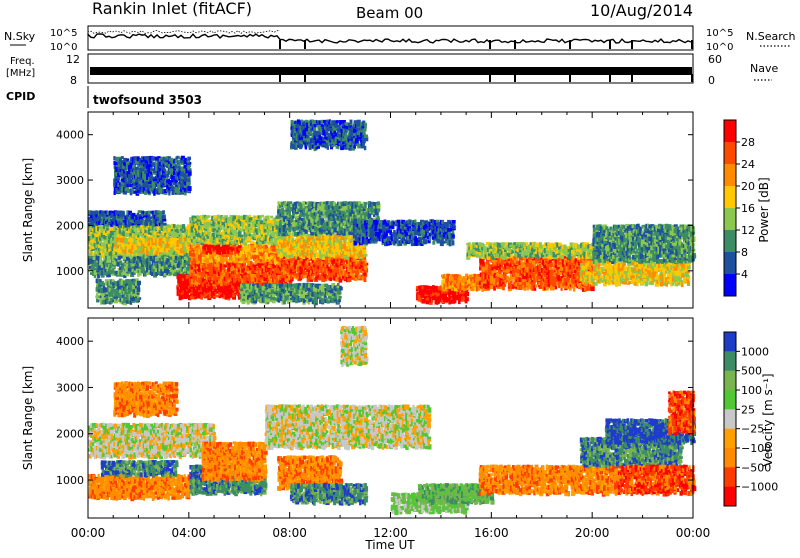 This screenshot has width=800, height=558. Describe the element at coordinates (184, 32) in the screenshot. I see `nsearch-line` at that location.